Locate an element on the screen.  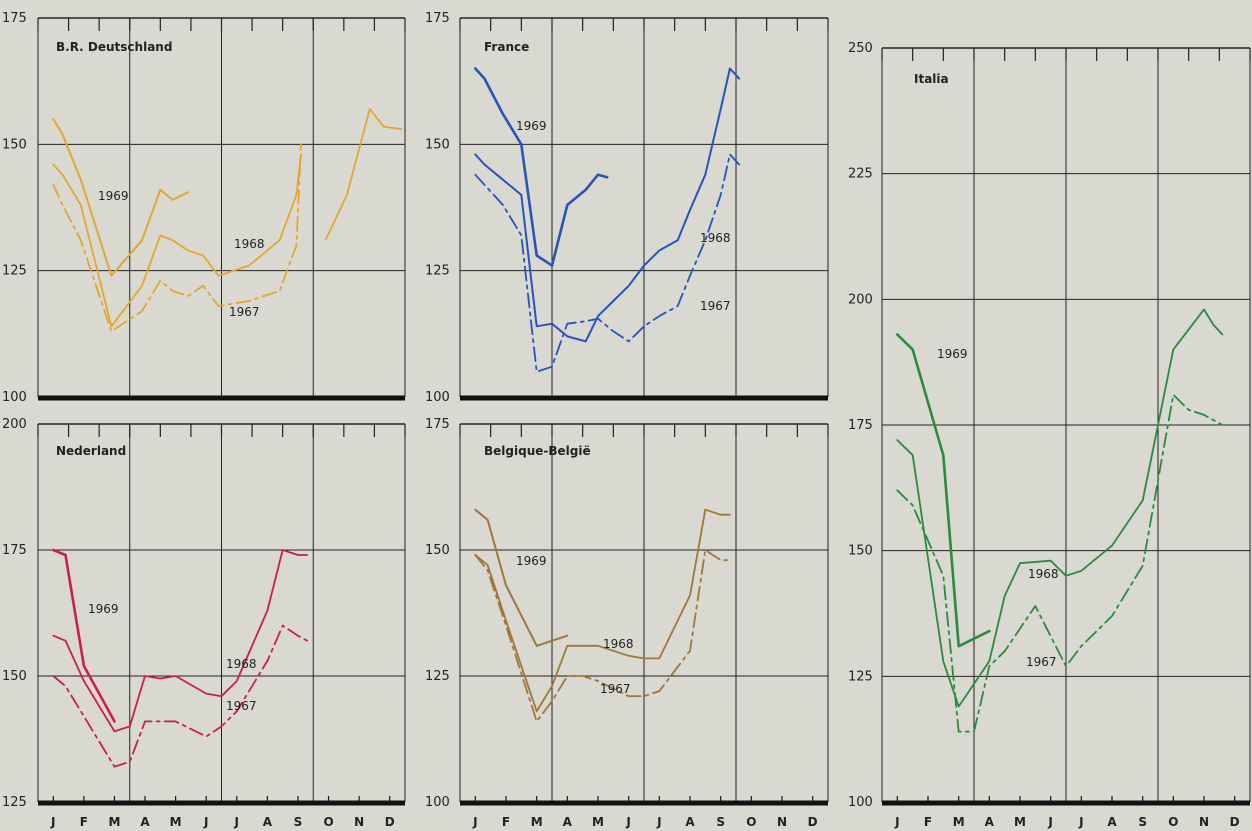
chart-title: B.R. Deutschland is located at coordinates (114, 47).